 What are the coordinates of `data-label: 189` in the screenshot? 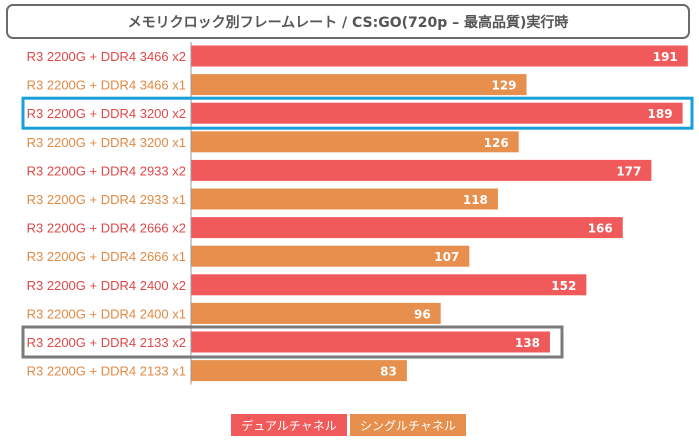 It's located at (660, 114).